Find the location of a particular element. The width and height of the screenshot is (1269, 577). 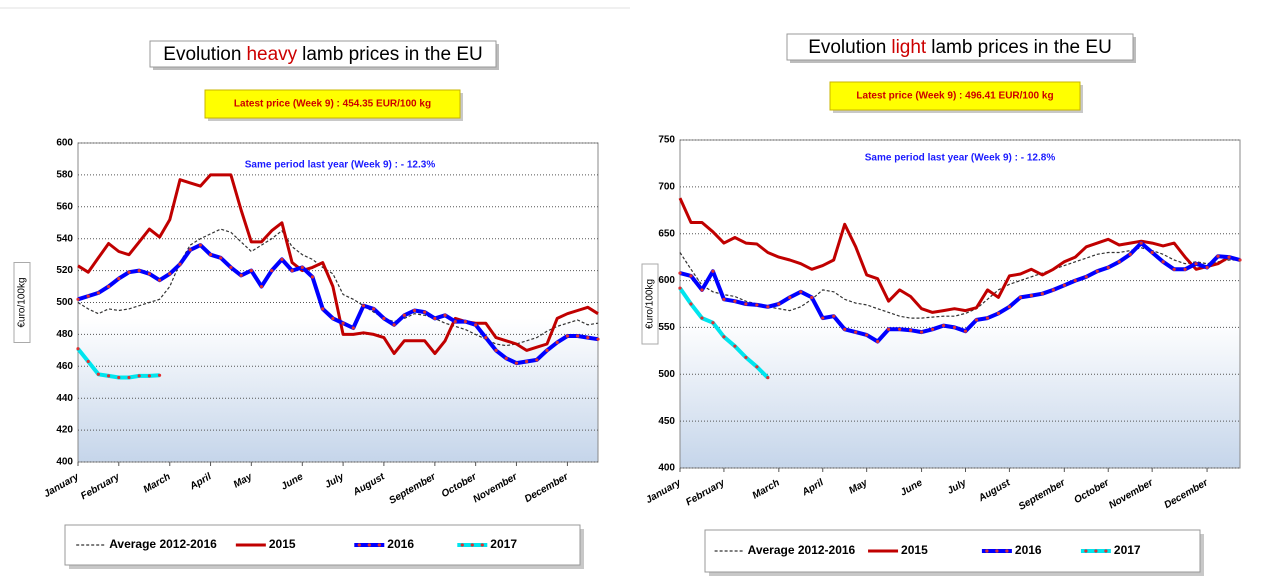

y-tick-label: 750 is located at coordinates (666, 140).